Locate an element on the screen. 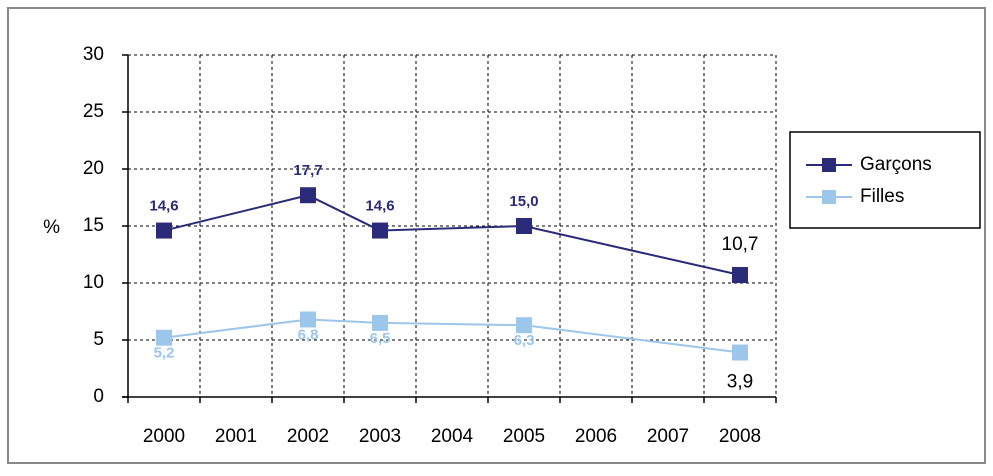 The height and width of the screenshot is (476, 993). x-tick-label: 2008 is located at coordinates (740, 436).